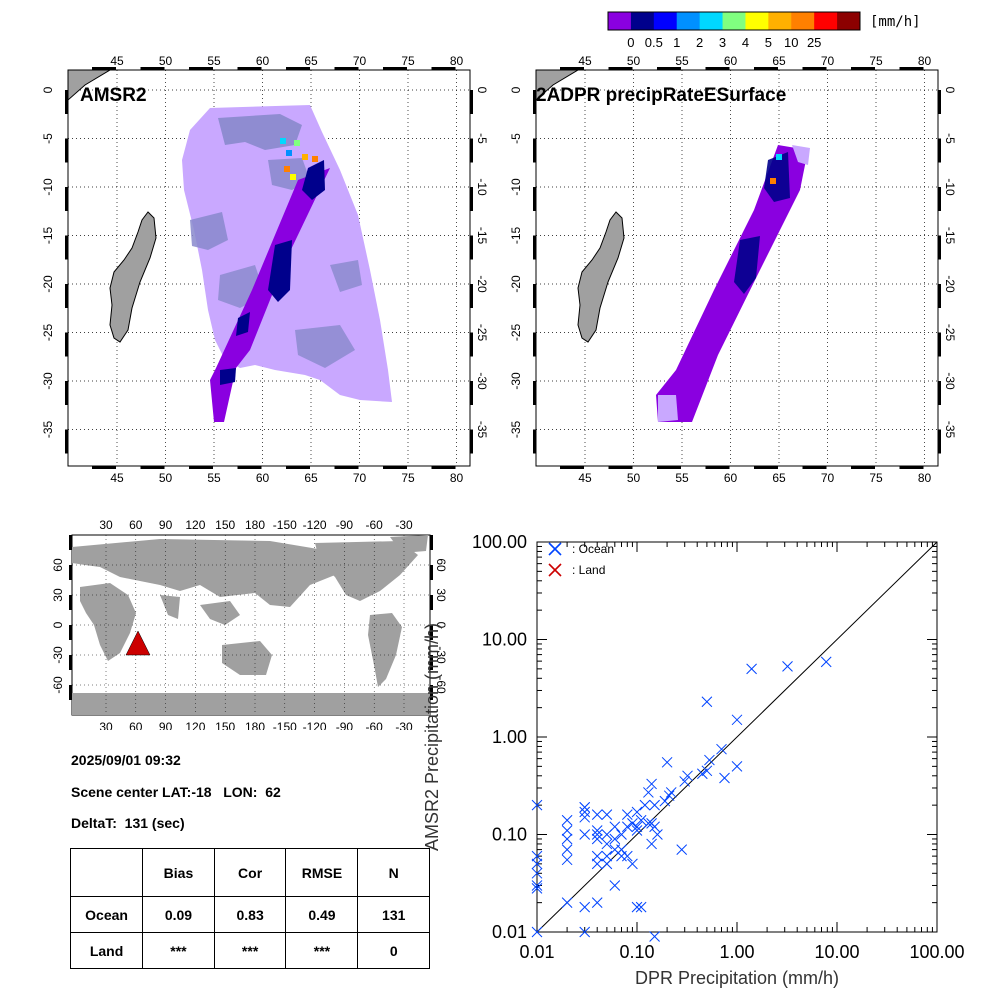  I want to click on world-lon-tick-label: -120, so click(315, 725).